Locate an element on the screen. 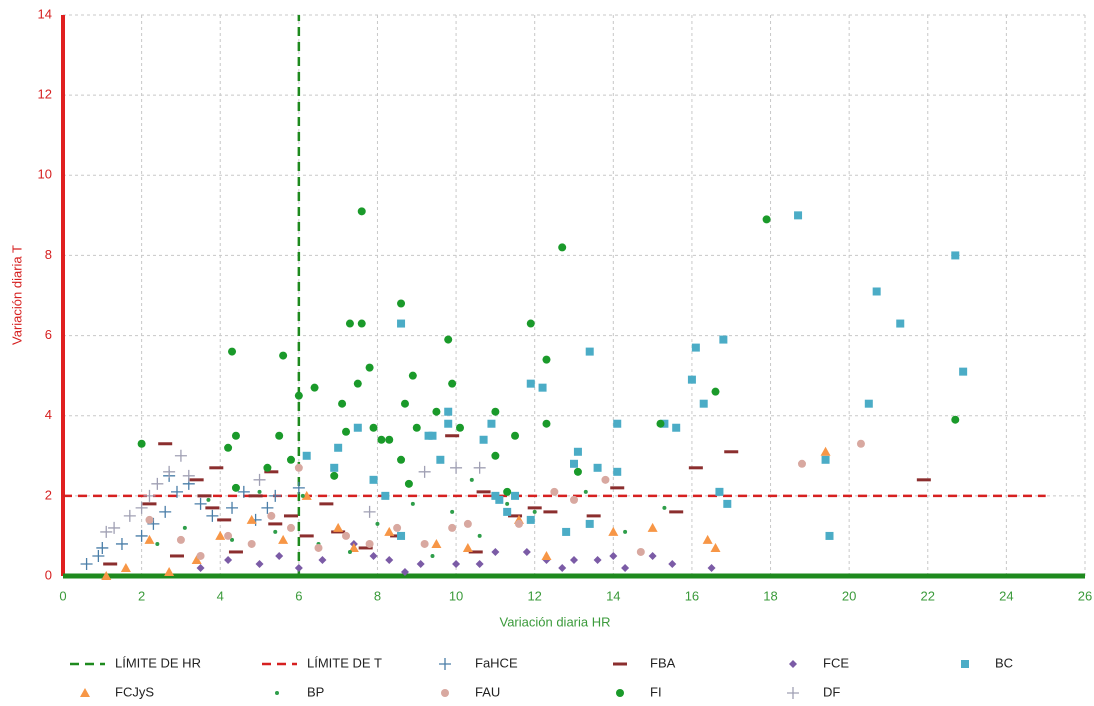 This screenshot has height=706, width=1094. x-tick-label: 24 is located at coordinates (1006, 595).